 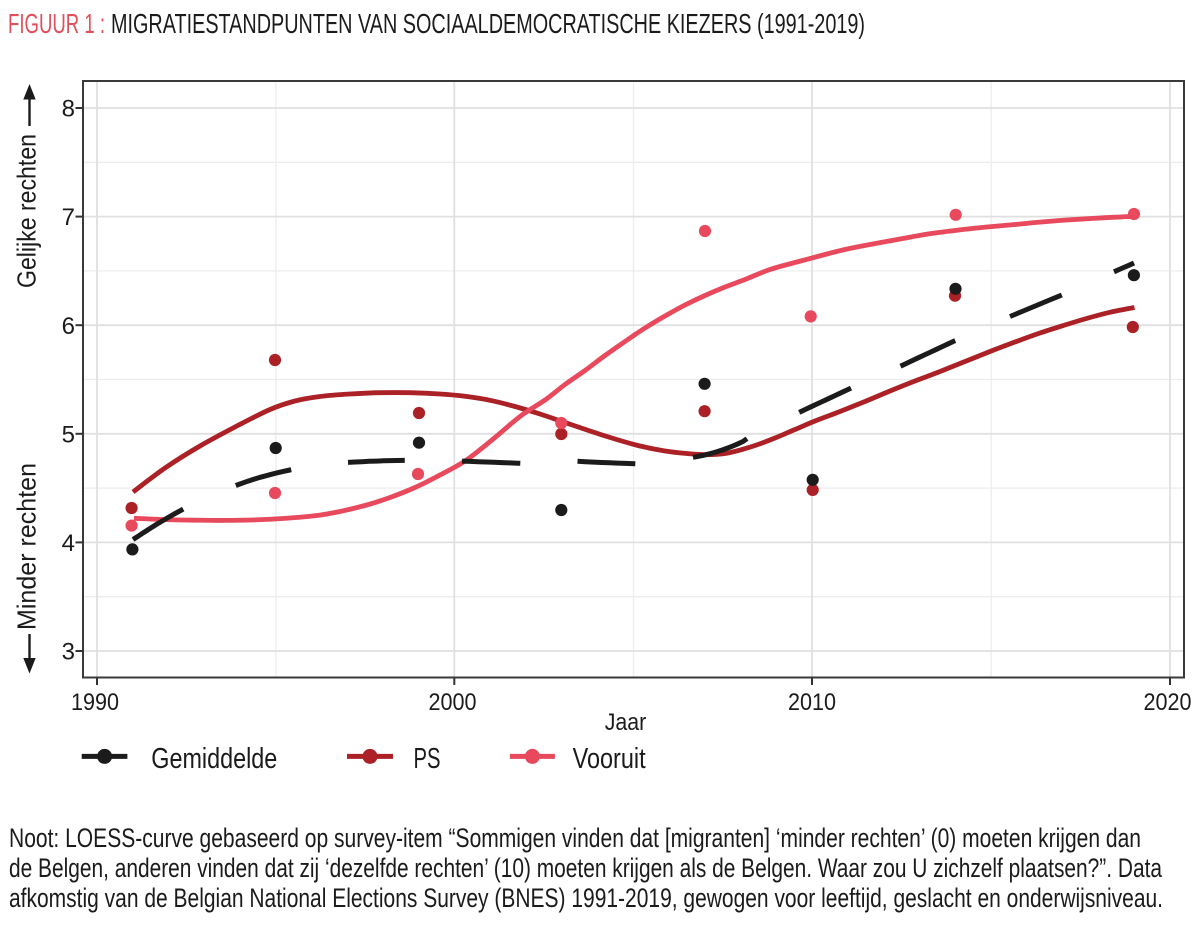 What do you see at coordinates (27, 546) in the screenshot?
I see `svg-text: Minder rechten` at bounding box center [27, 546].